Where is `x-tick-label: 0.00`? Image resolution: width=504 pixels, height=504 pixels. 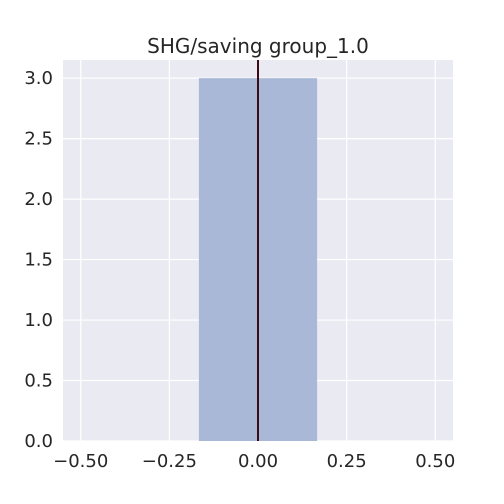 x-tick-label: 0.00 is located at coordinates (258, 461).